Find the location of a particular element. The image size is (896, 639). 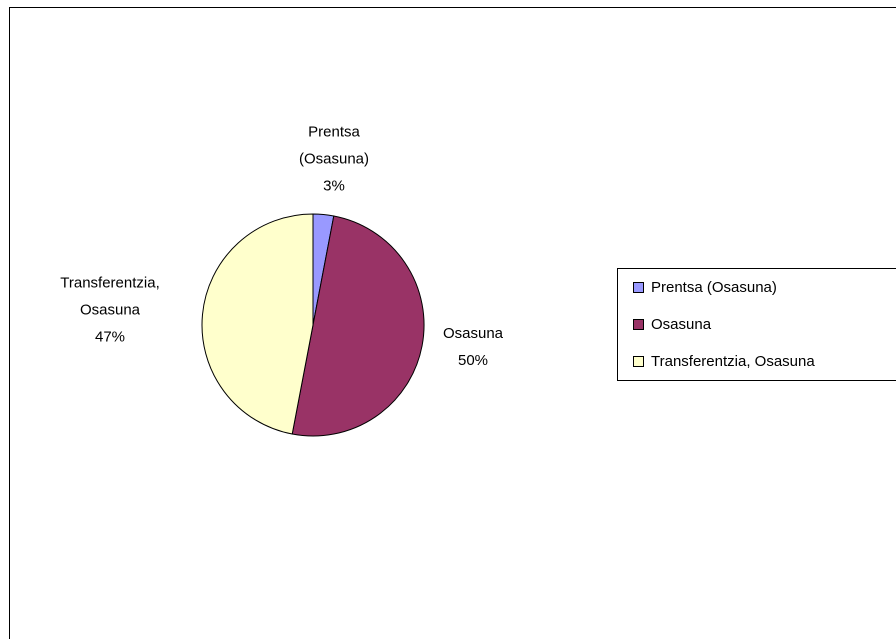

data-label: Transferentzia, Osasuna 47% is located at coordinates (110, 310).